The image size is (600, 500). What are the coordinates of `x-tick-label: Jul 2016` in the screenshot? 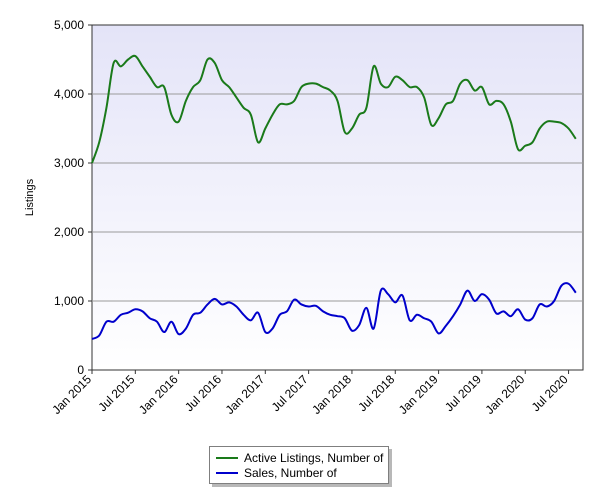 It's located at (203, 393).